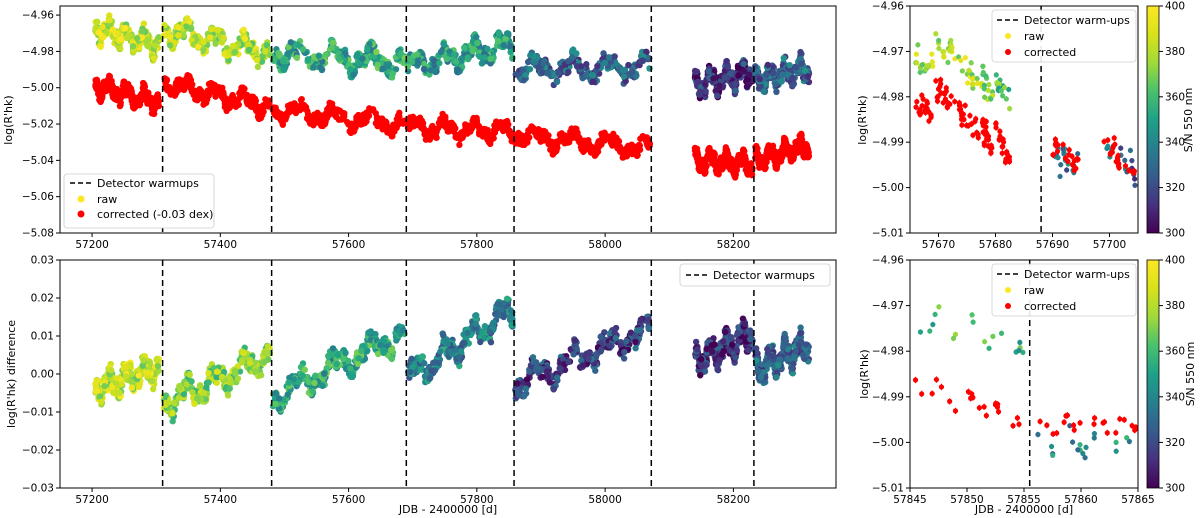  What do you see at coordinates (582, 357) in the screenshot?
I see `bottom_left-segment` at bounding box center [582, 357].